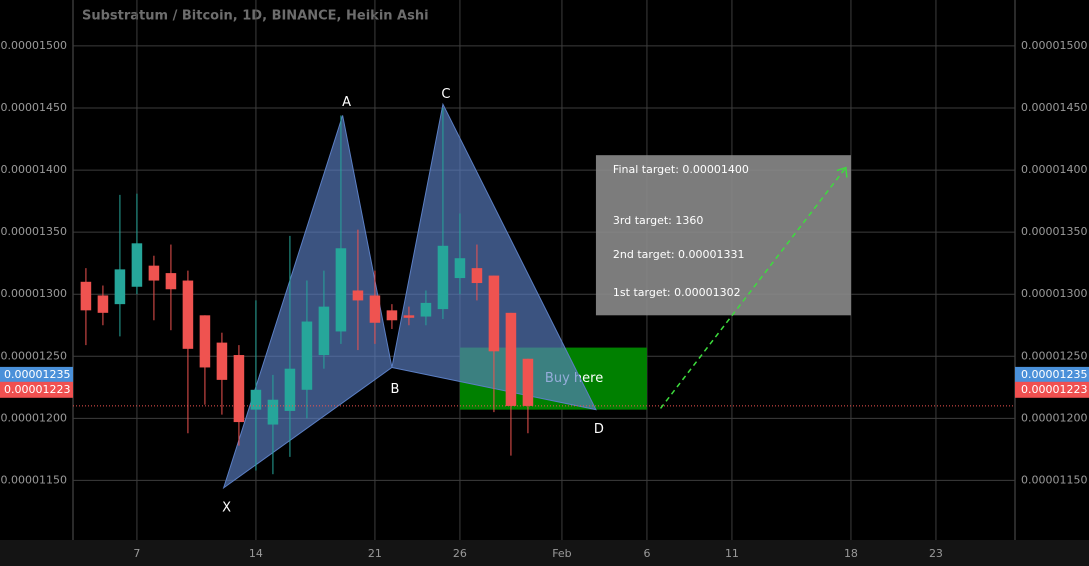 The height and width of the screenshot is (566, 1089). Describe the element at coordinates (677, 292) in the screenshot. I see `target-label: 1st target: 0.00001302` at that location.